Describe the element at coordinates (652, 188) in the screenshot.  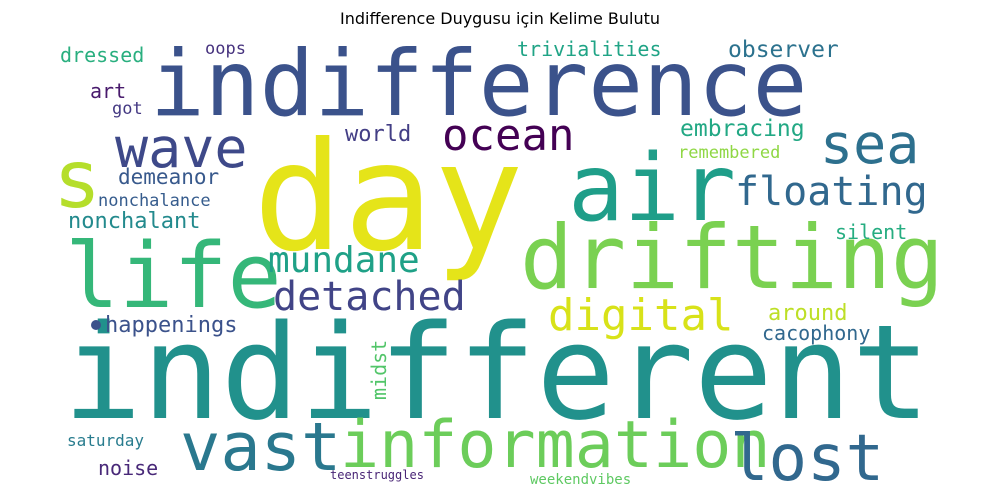
I see `word-air: air` at that location.